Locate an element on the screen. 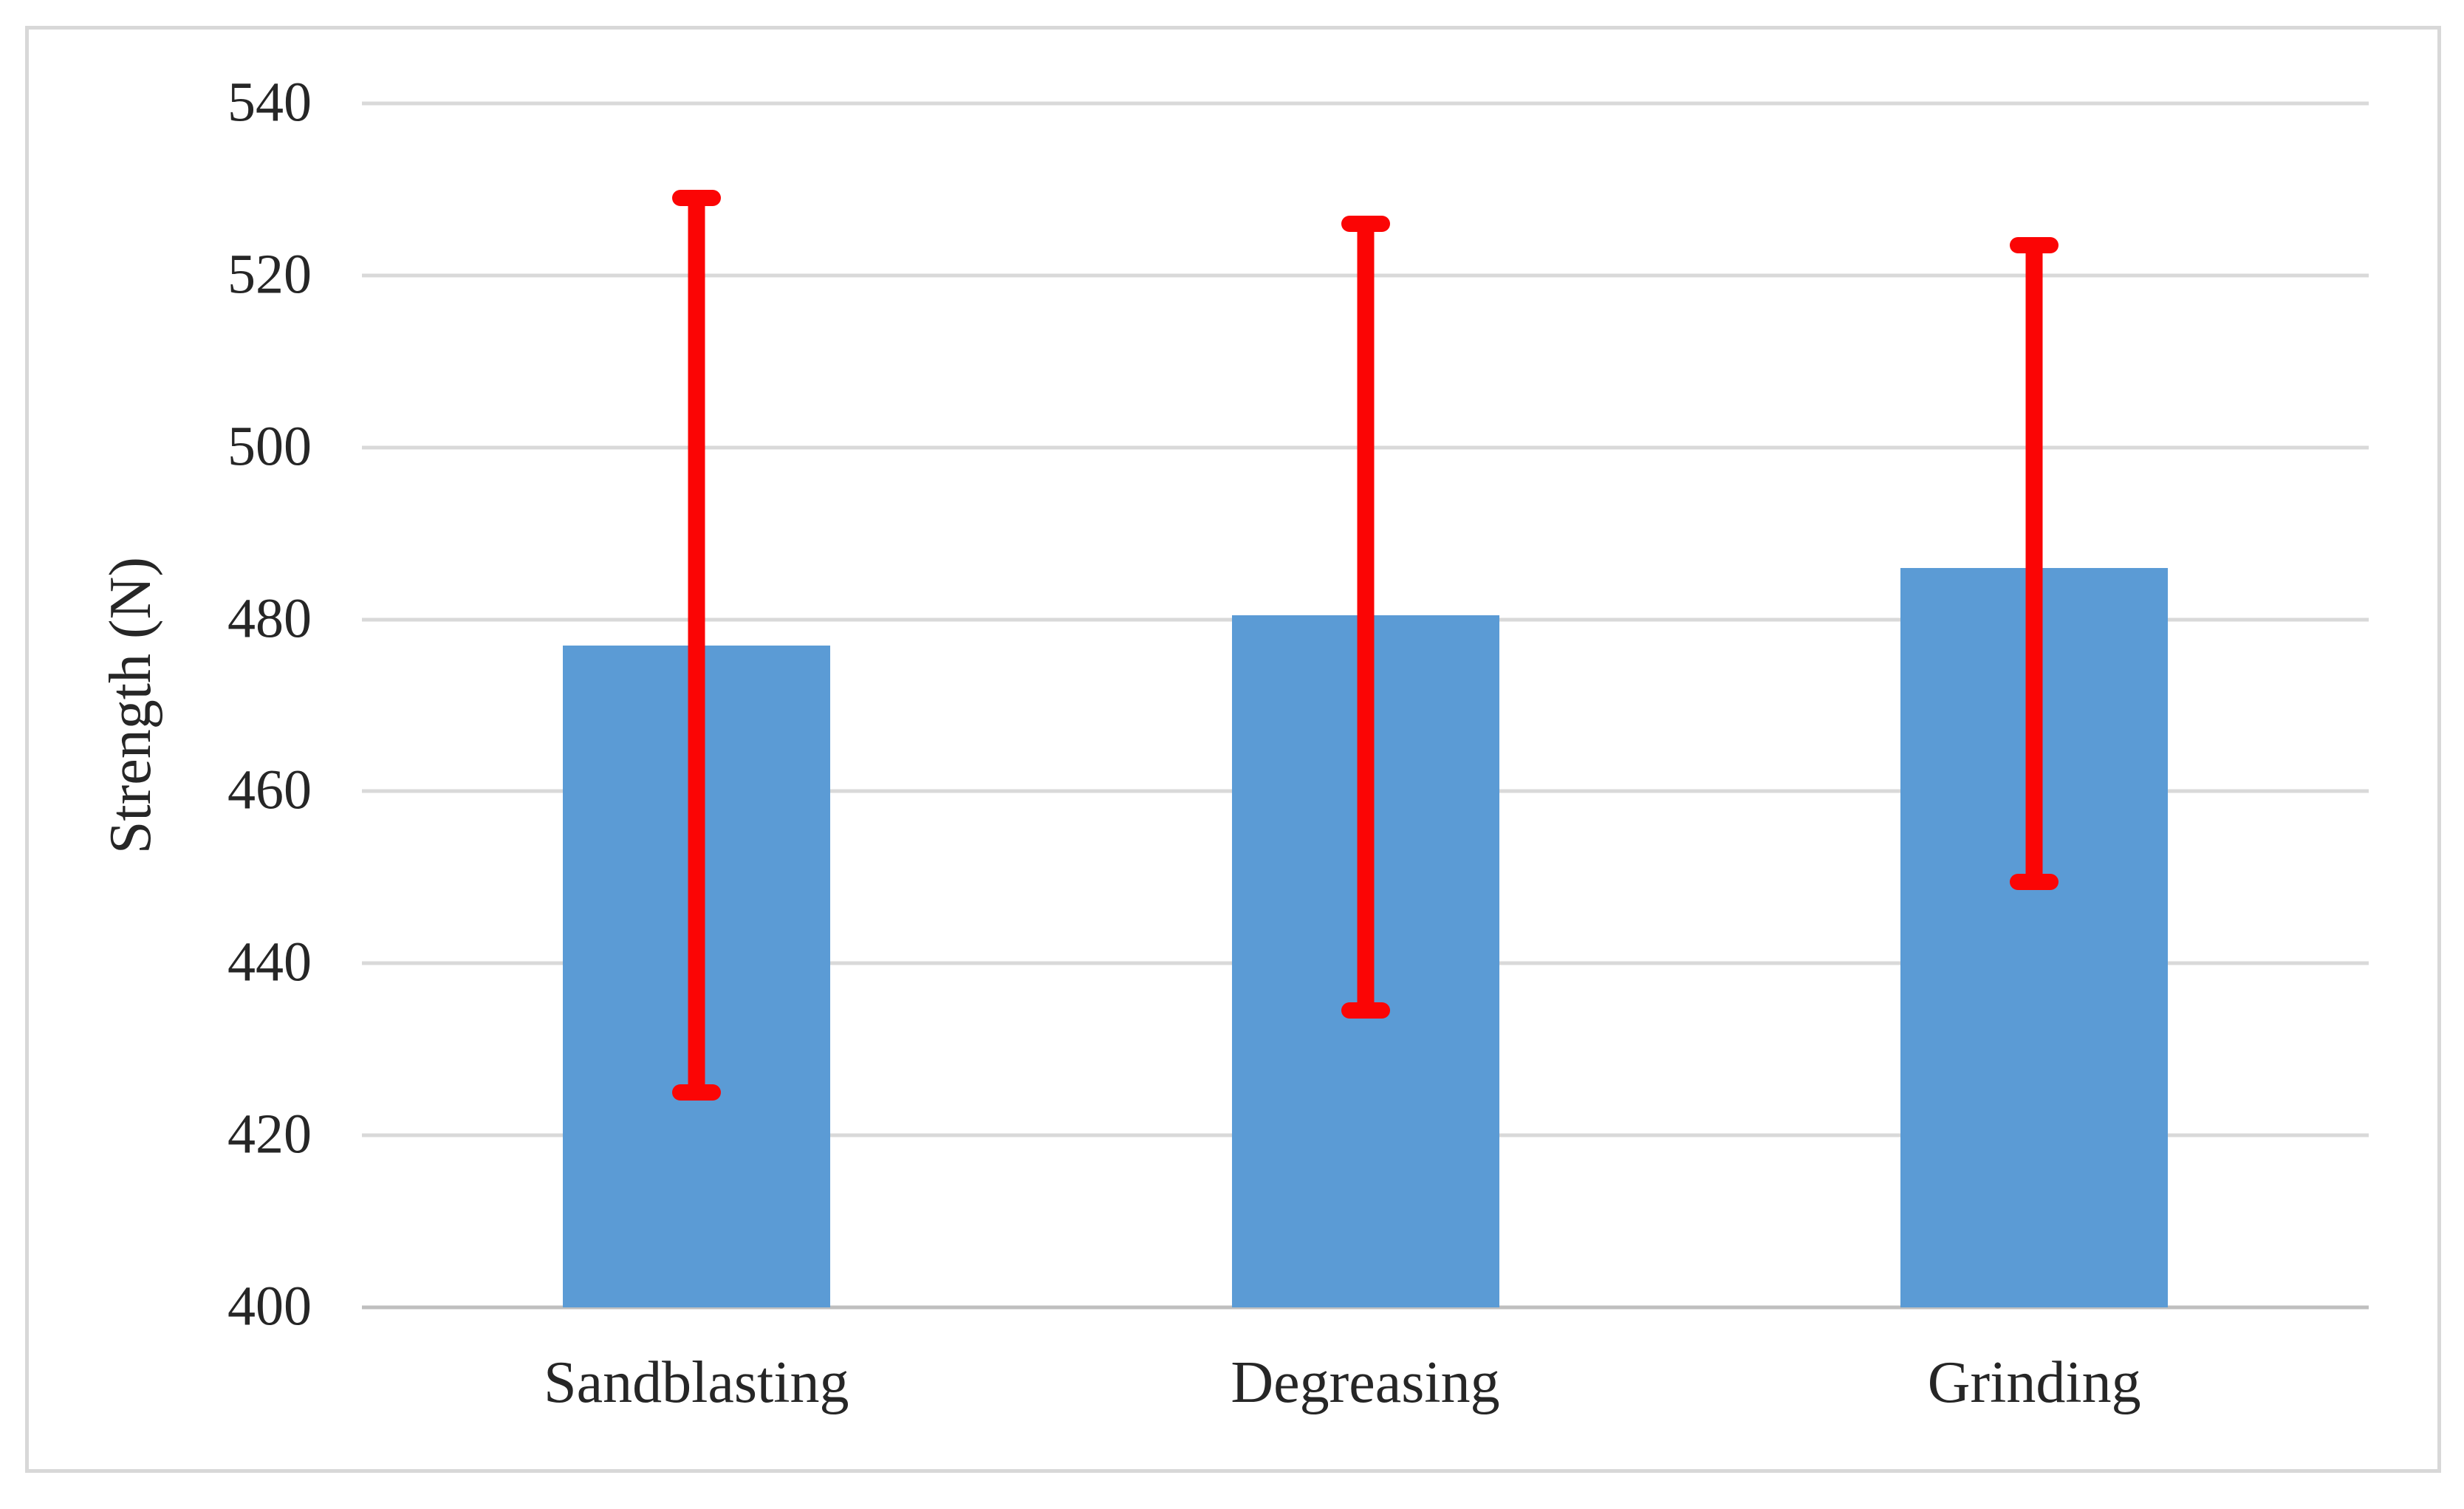 This screenshot has width=2464, height=1509. error-bar-grinding is located at coordinates (2034, 563).